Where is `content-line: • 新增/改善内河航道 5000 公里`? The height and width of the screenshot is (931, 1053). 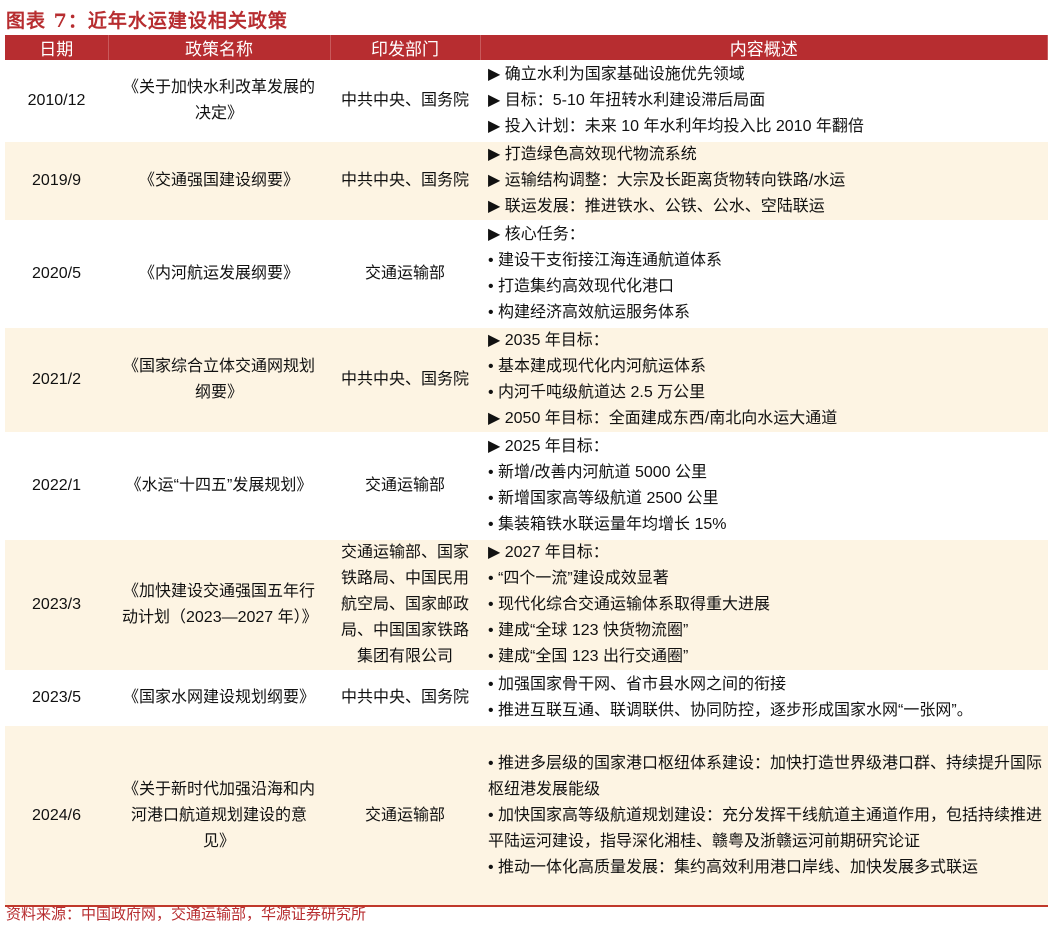 content-line: • 新增/改善内河航道 5000 公里 is located at coordinates (597, 472).